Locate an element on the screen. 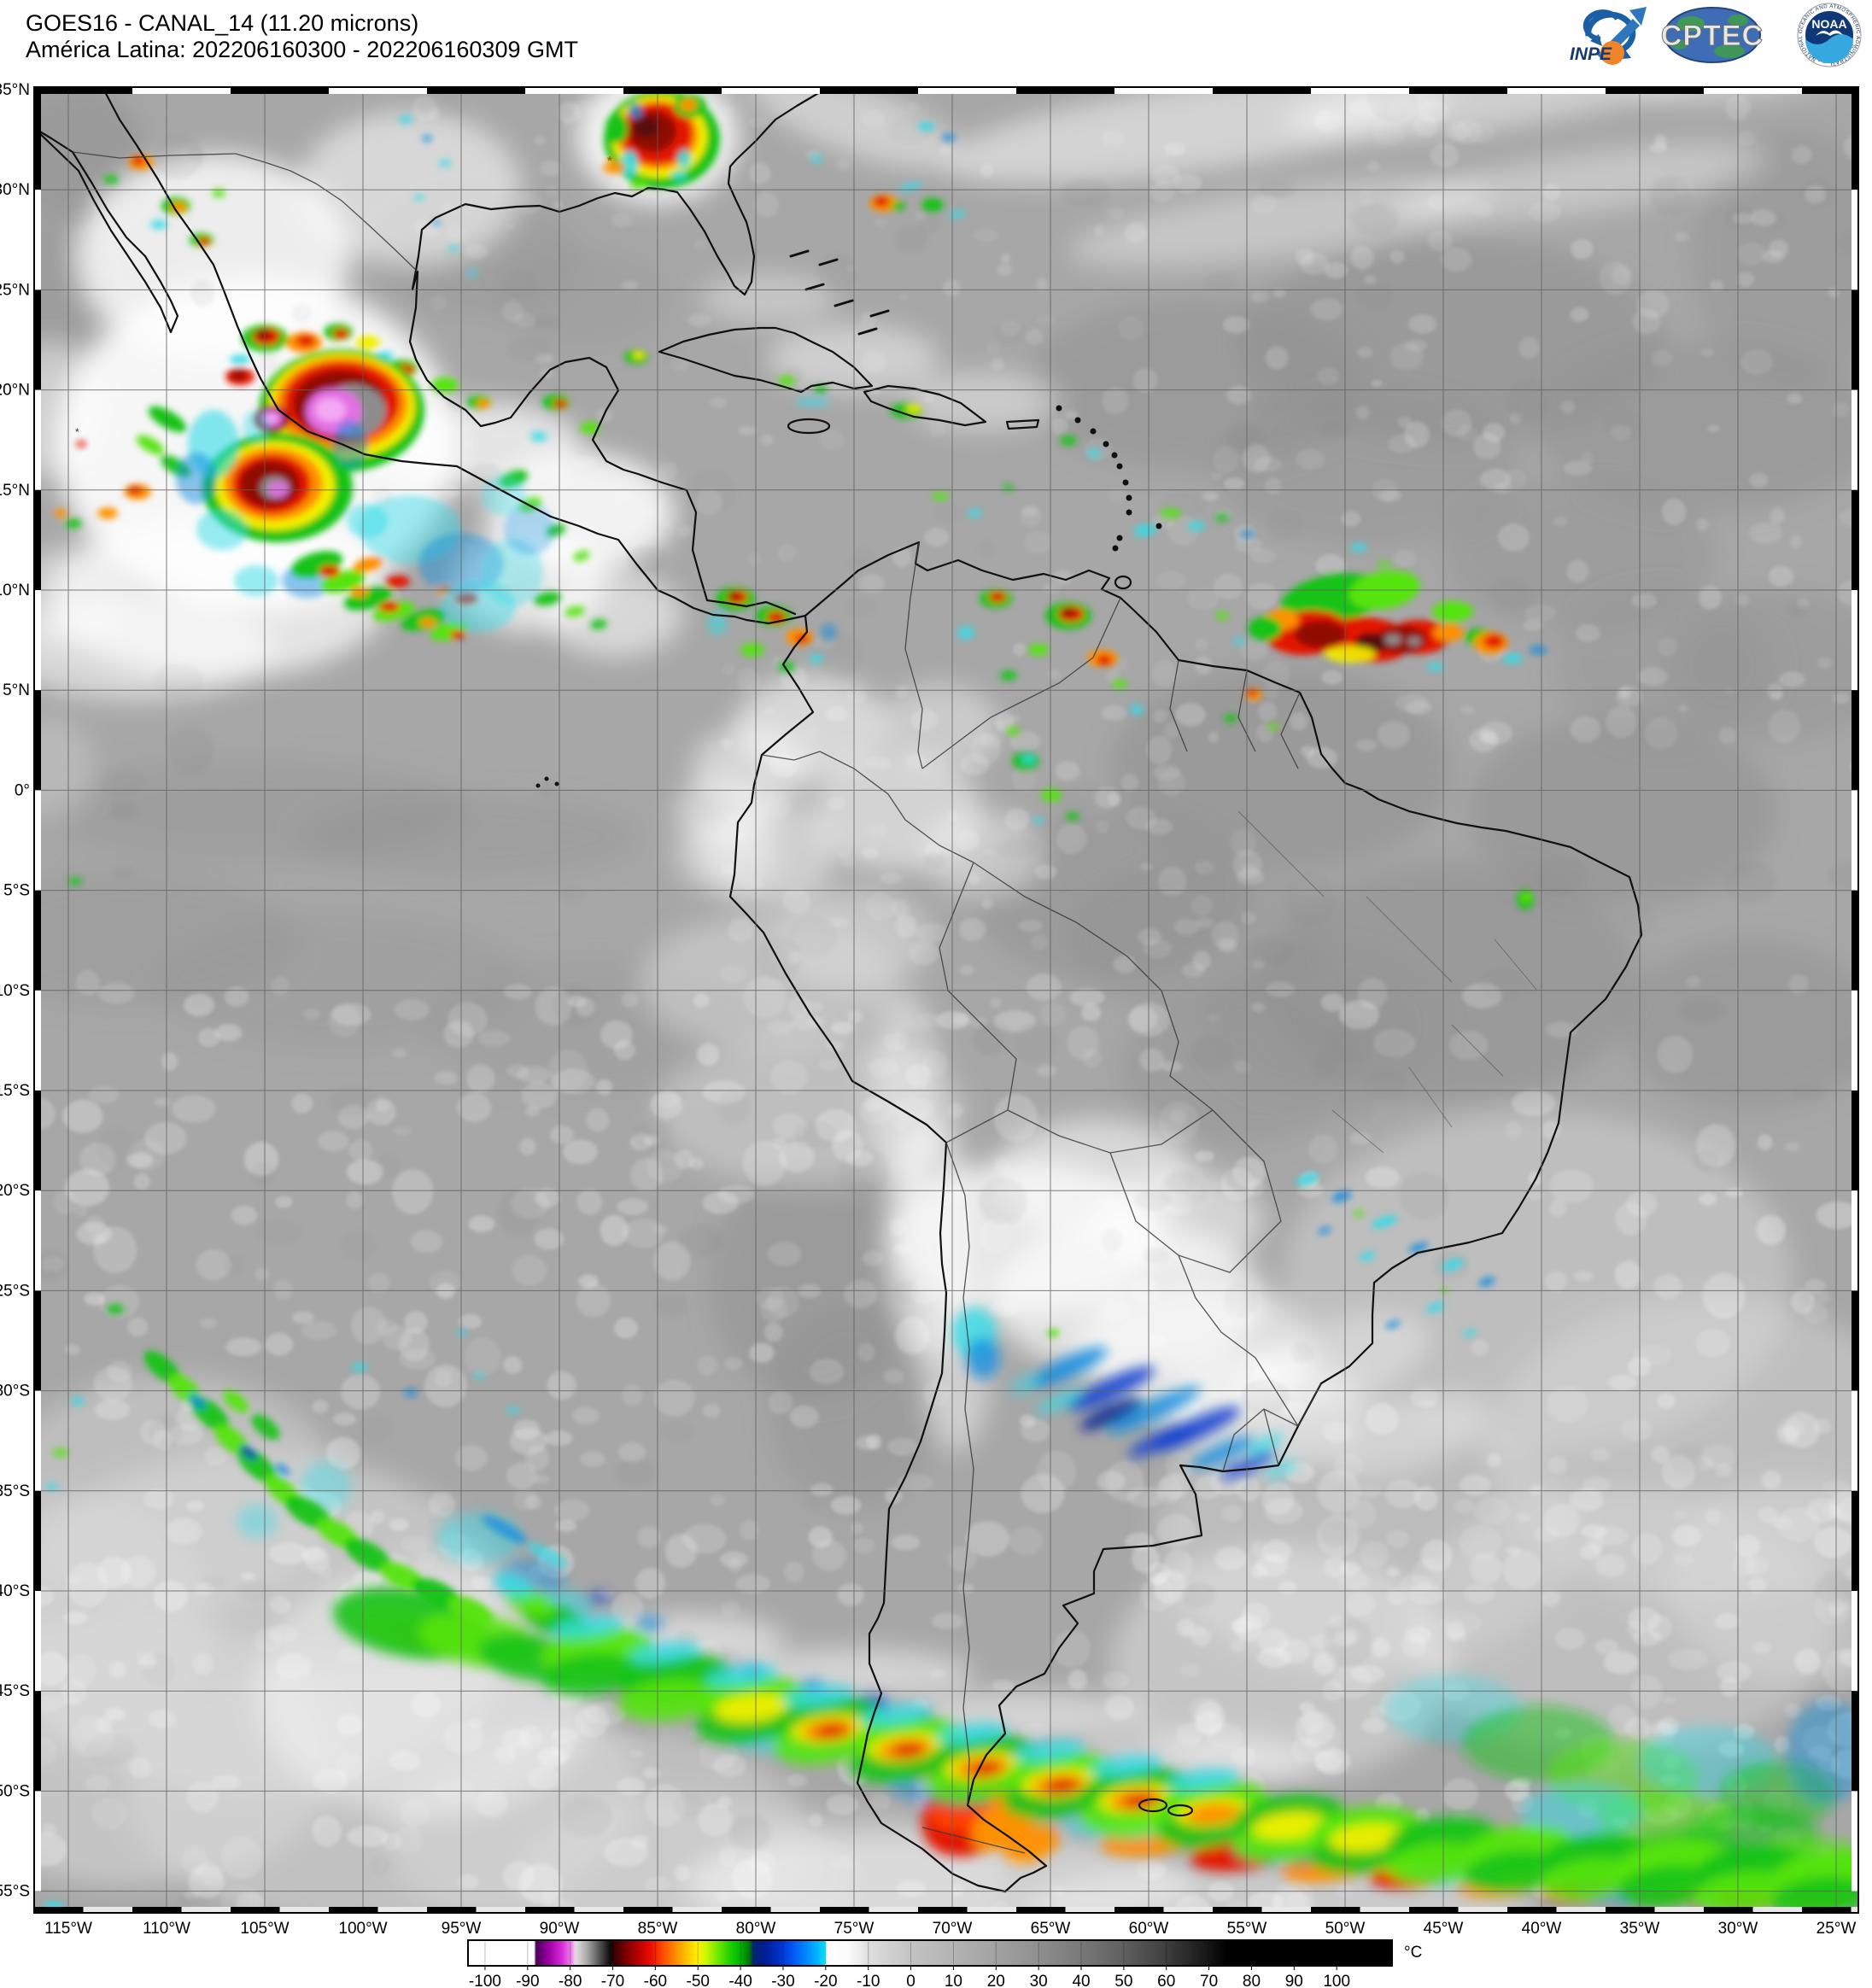 Image resolution: width=1872 pixels, height=1988 pixels. lon-label: 70°W is located at coordinates (953, 1929).